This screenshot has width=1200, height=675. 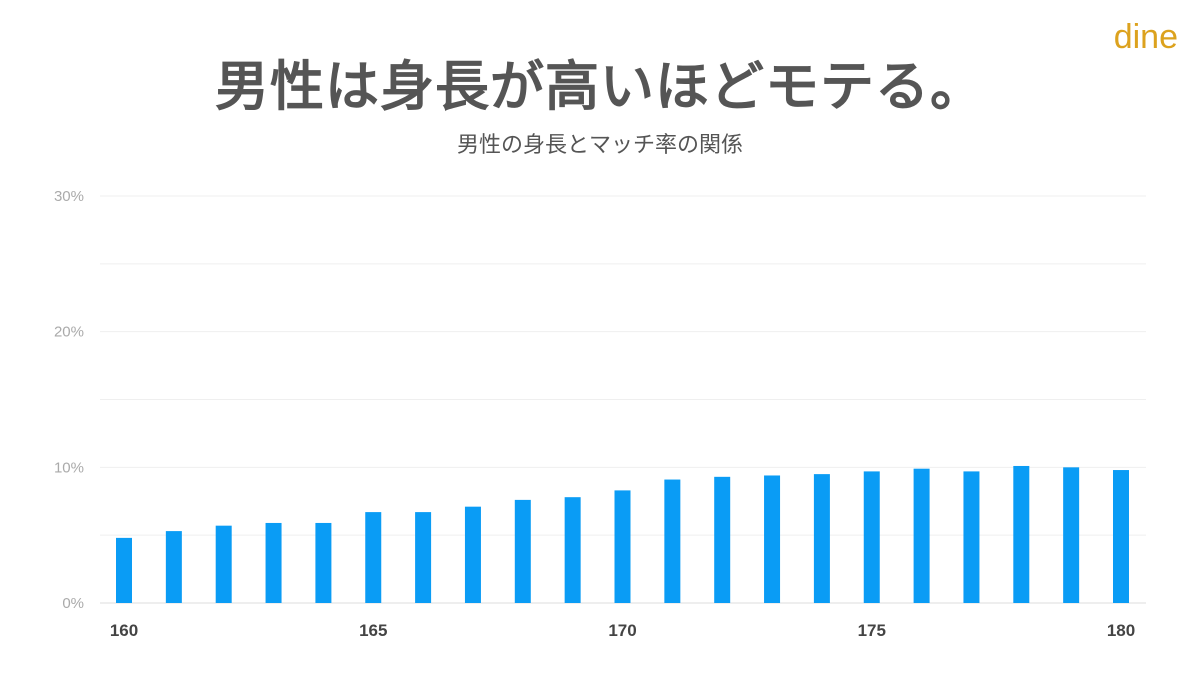 I want to click on dine-logo: dine, so click(x=1145, y=37).